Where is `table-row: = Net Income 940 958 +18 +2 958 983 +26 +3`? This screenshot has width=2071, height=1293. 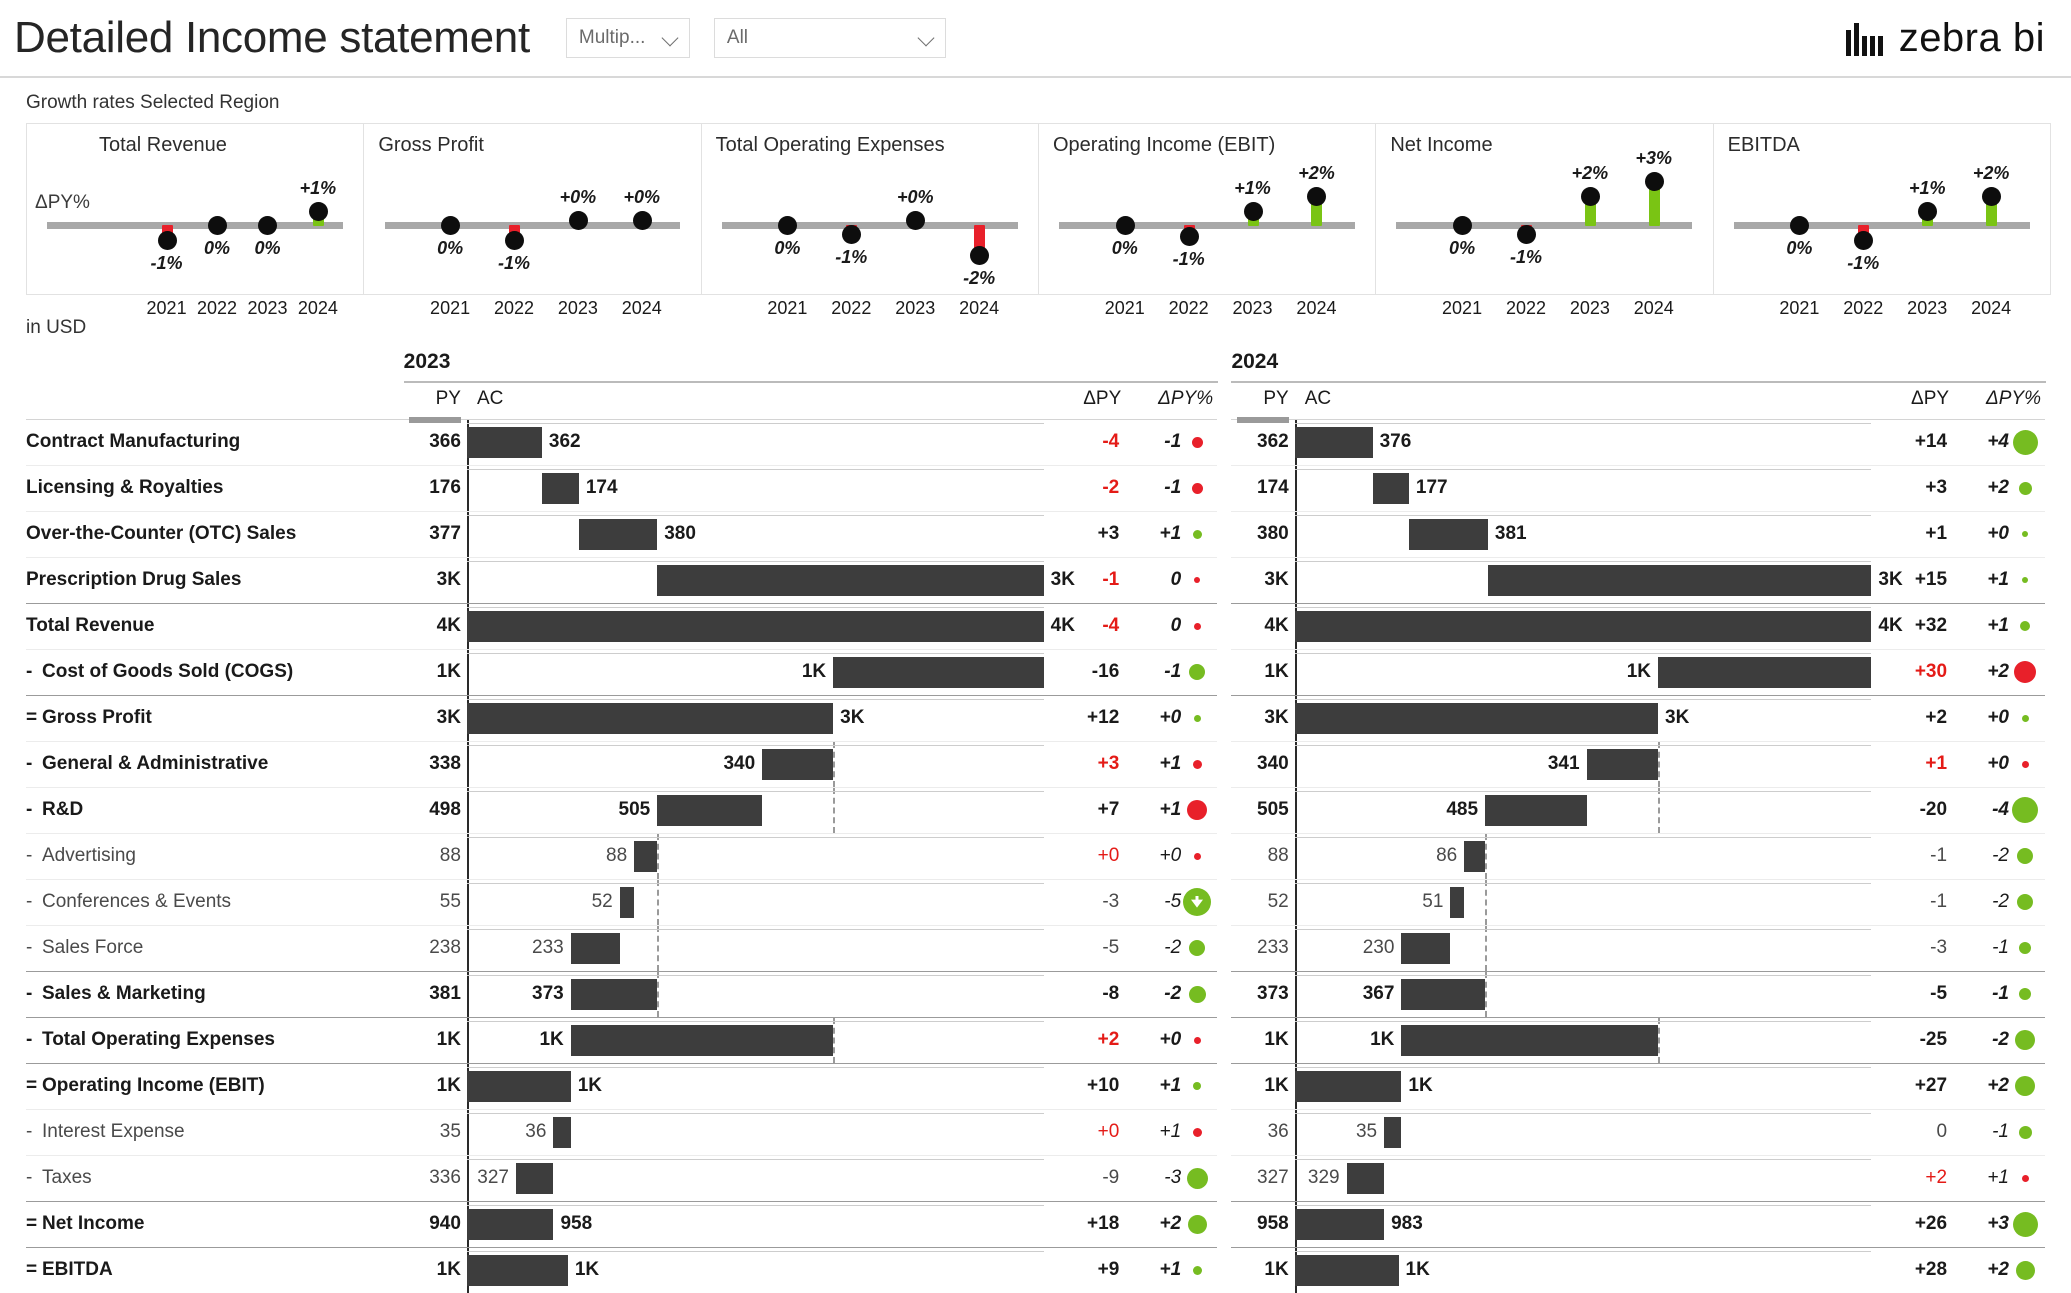 table-row: = Net Income 940 958 +18 +2 958 983 +26 +3 is located at coordinates (1035, 1223).